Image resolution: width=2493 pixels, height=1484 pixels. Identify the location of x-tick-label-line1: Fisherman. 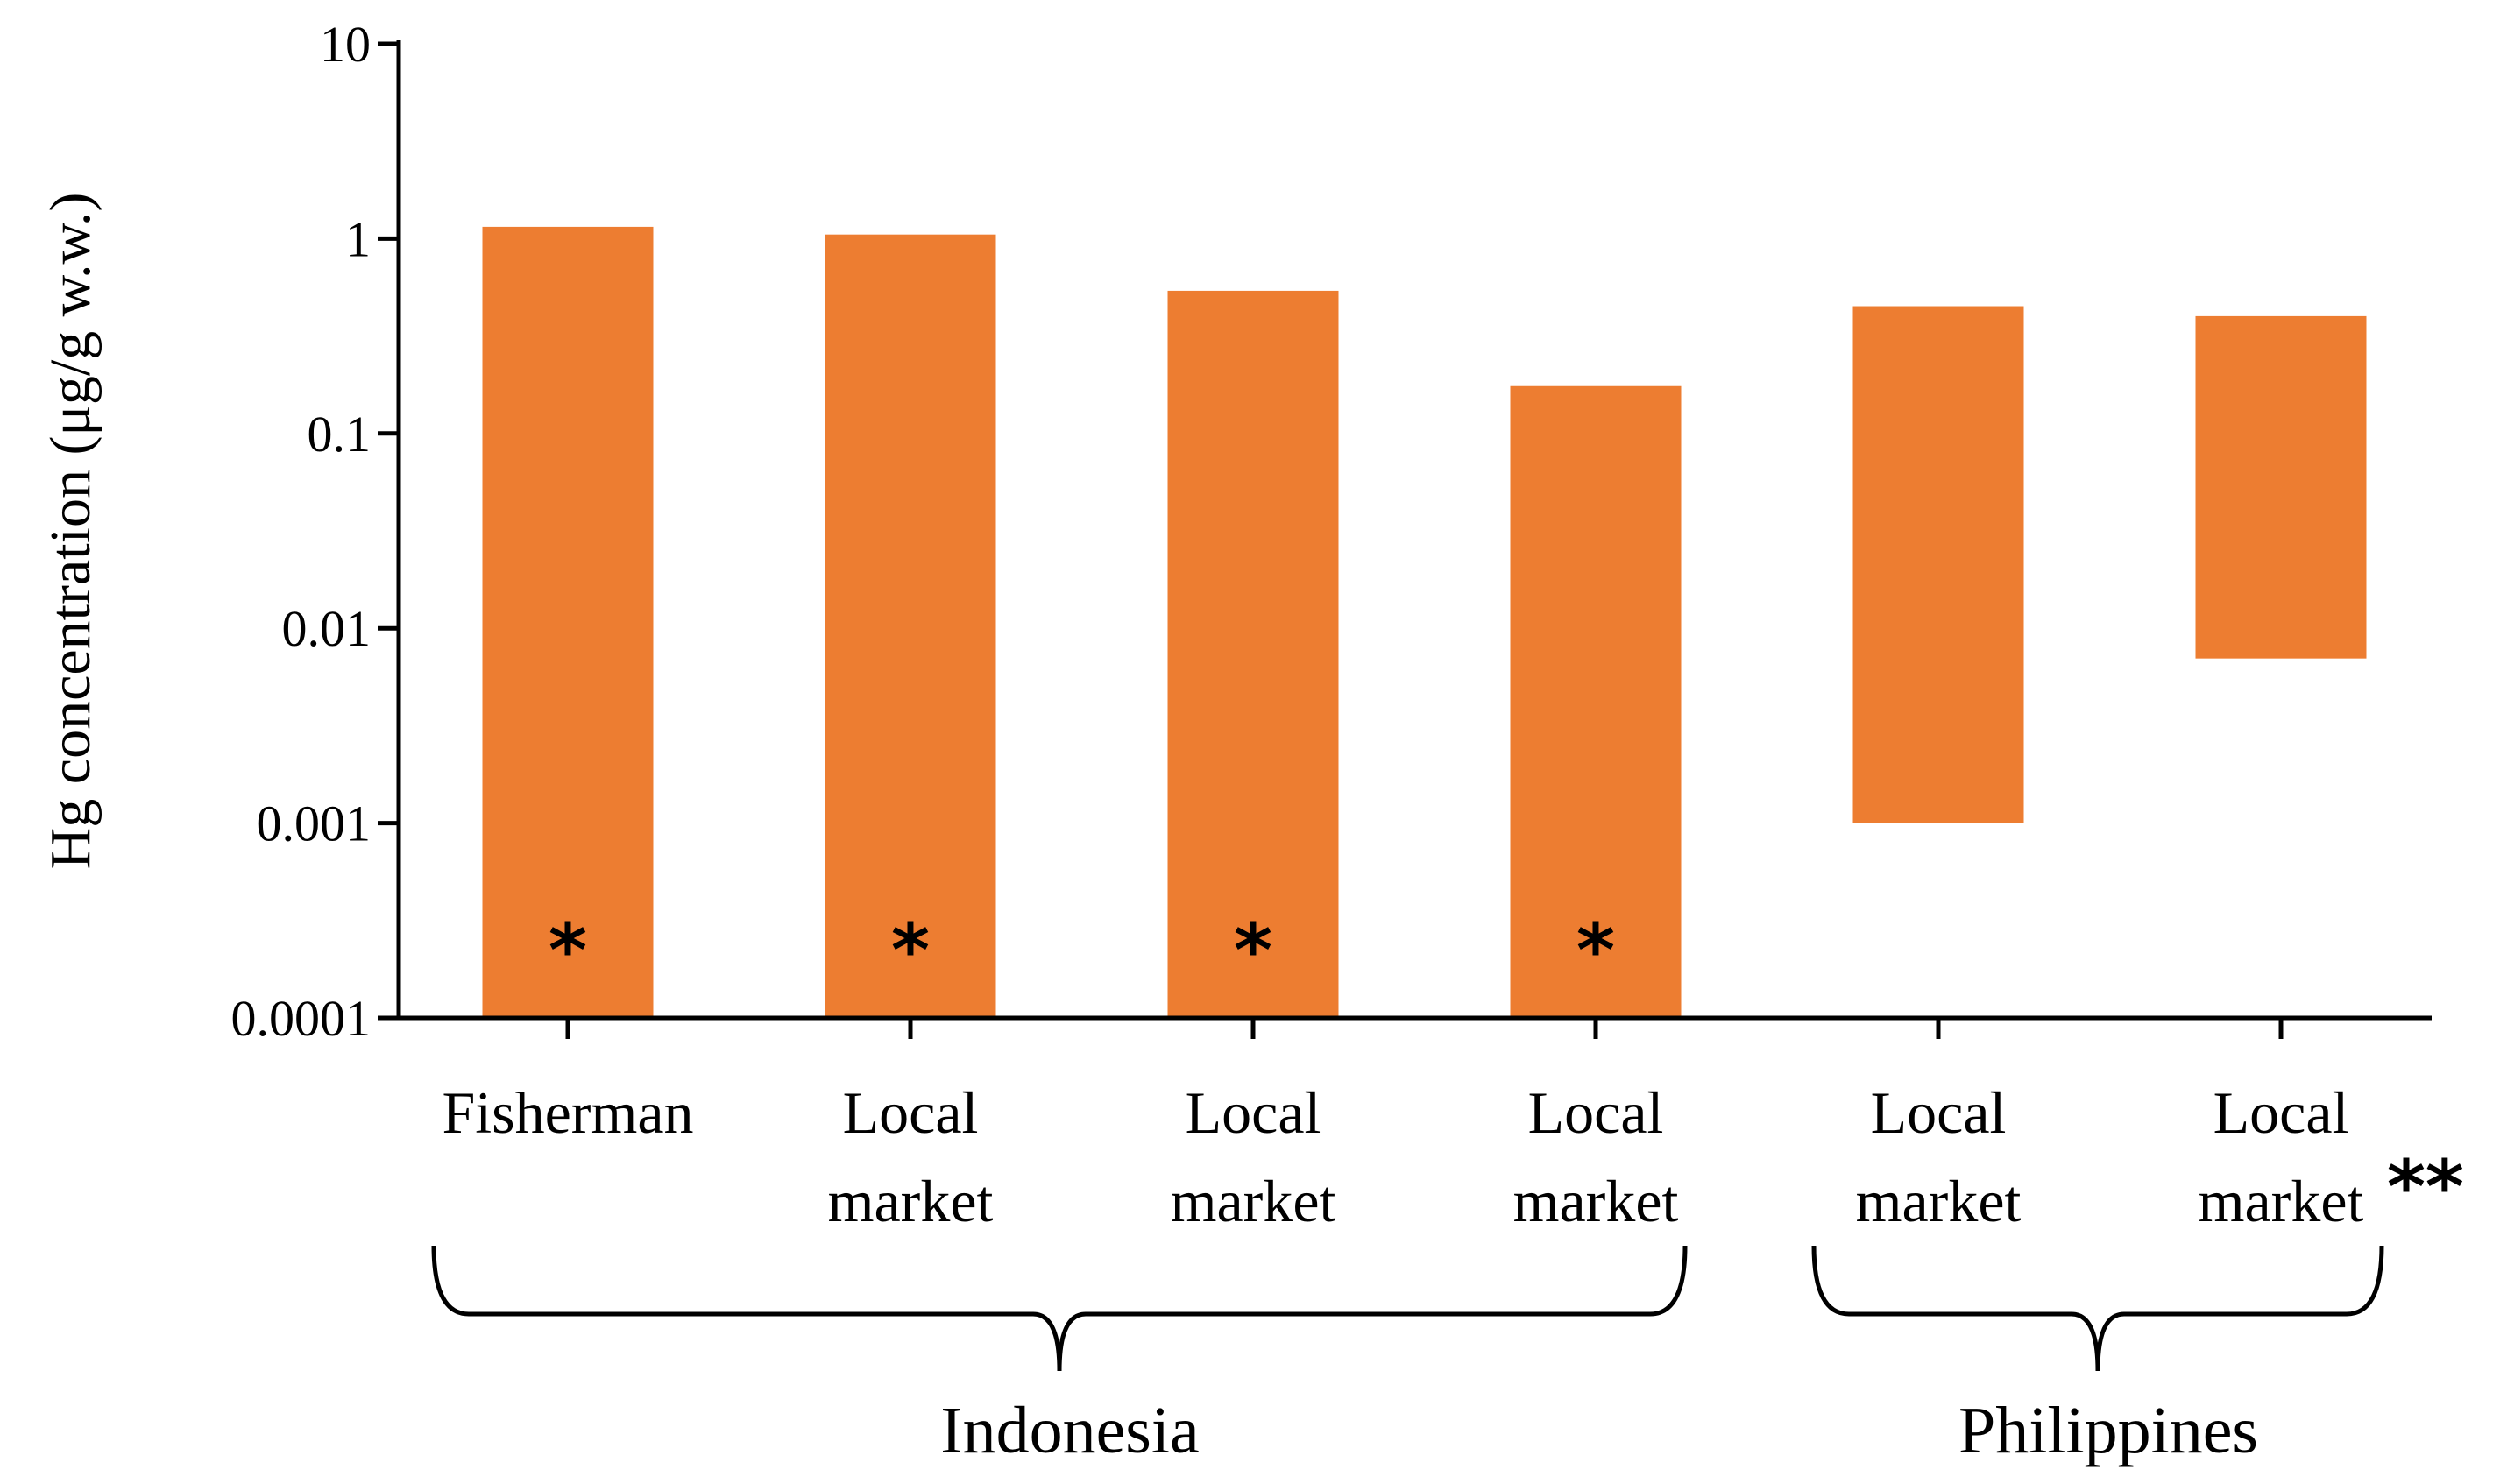
(568, 1112).